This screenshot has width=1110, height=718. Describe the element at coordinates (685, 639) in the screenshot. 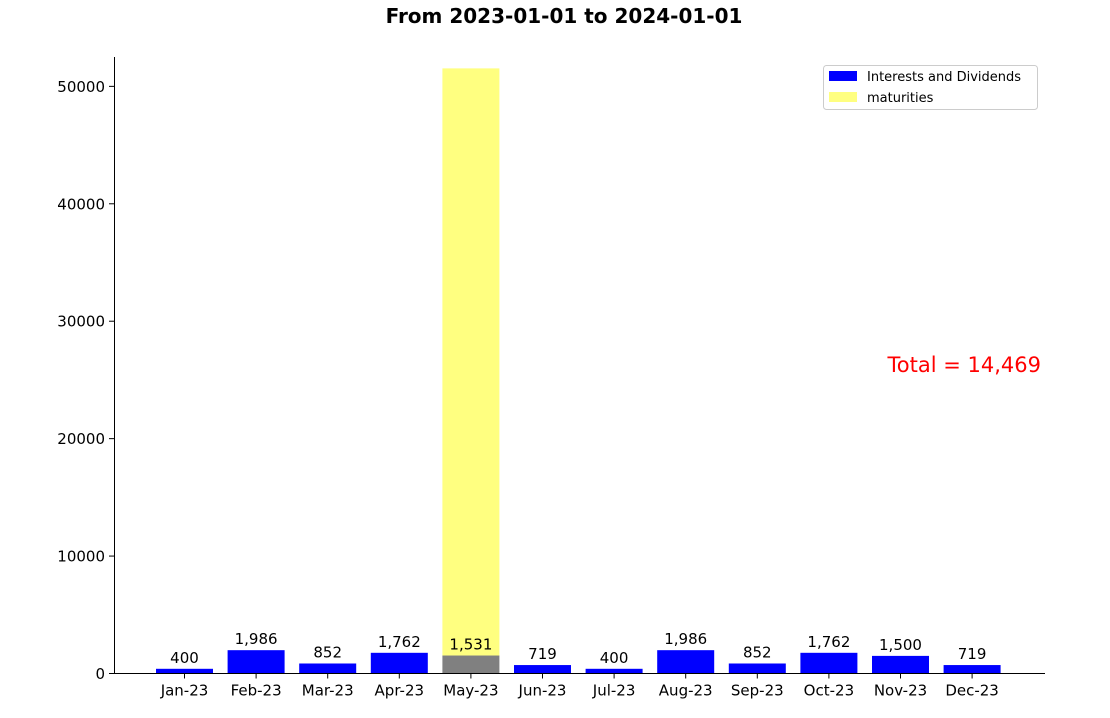

I see `bar-value-label-aug-23: 1,986` at that location.